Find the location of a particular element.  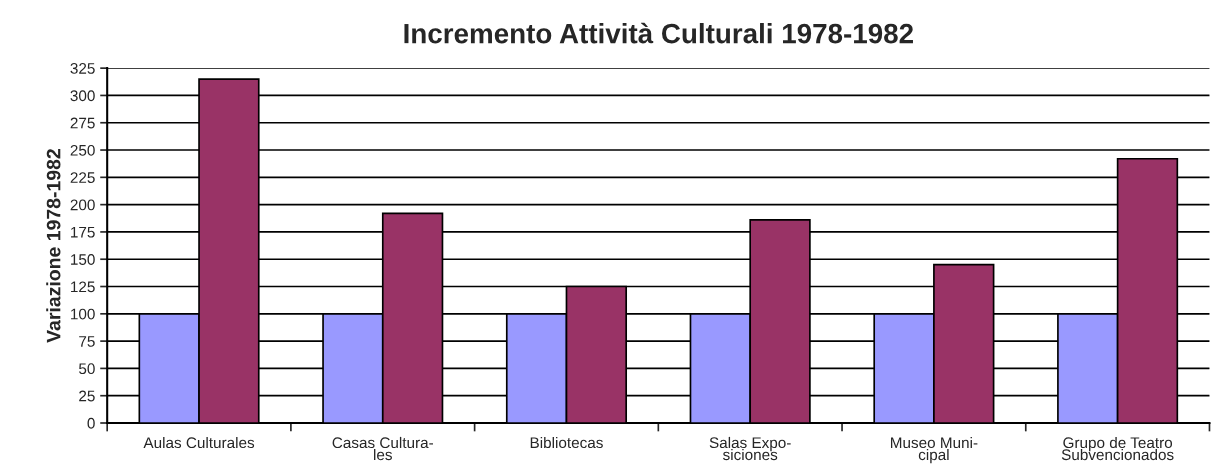

y-tick-label: 25 is located at coordinates (87, 396).